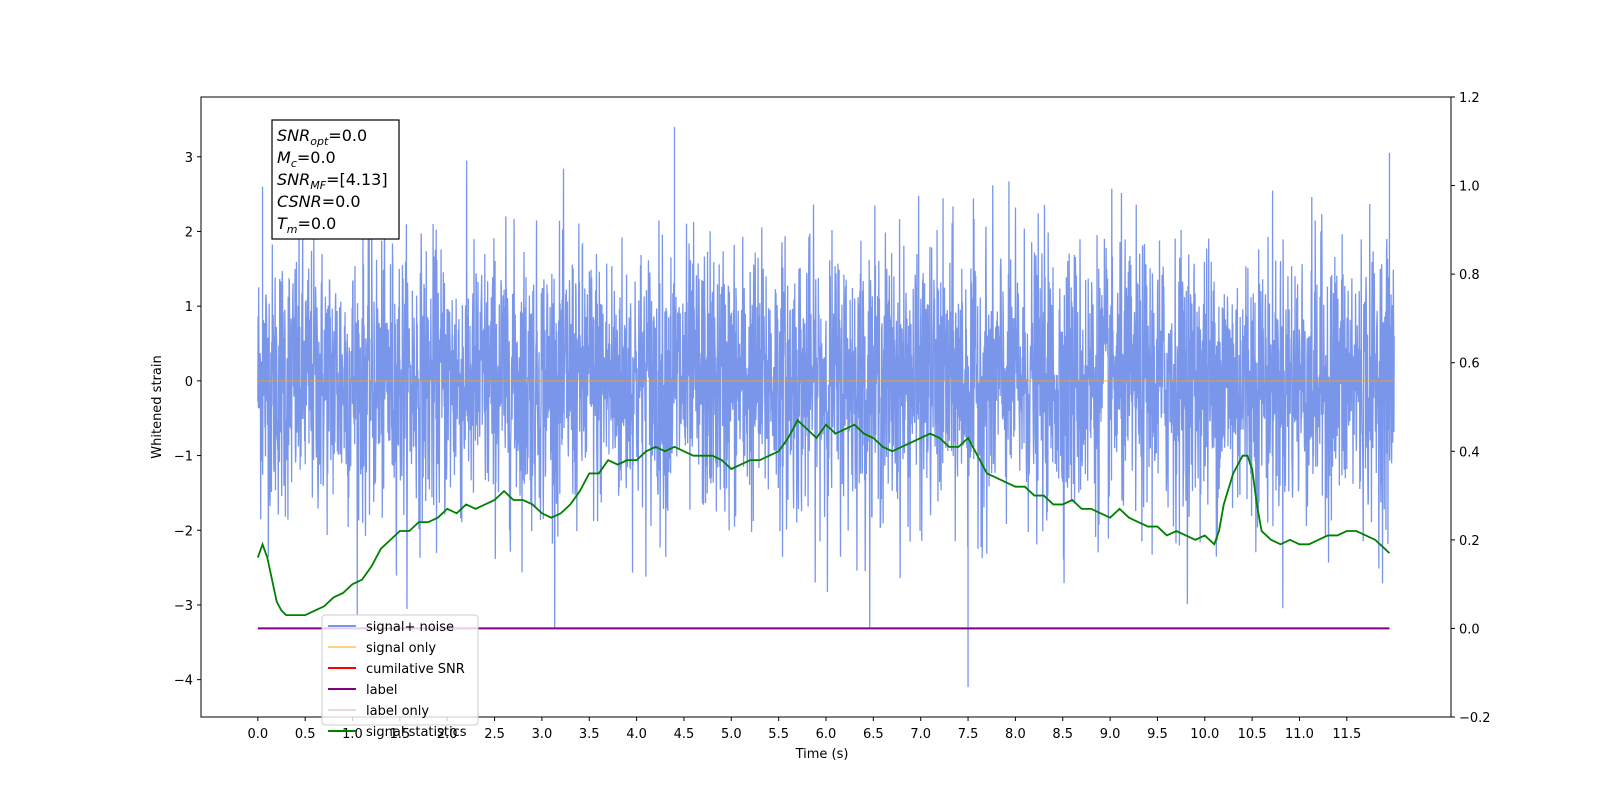 This screenshot has width=1600, height=800. What do you see at coordinates (1252, 734) in the screenshot?
I see `x-tick-label: 10.5` at bounding box center [1252, 734].